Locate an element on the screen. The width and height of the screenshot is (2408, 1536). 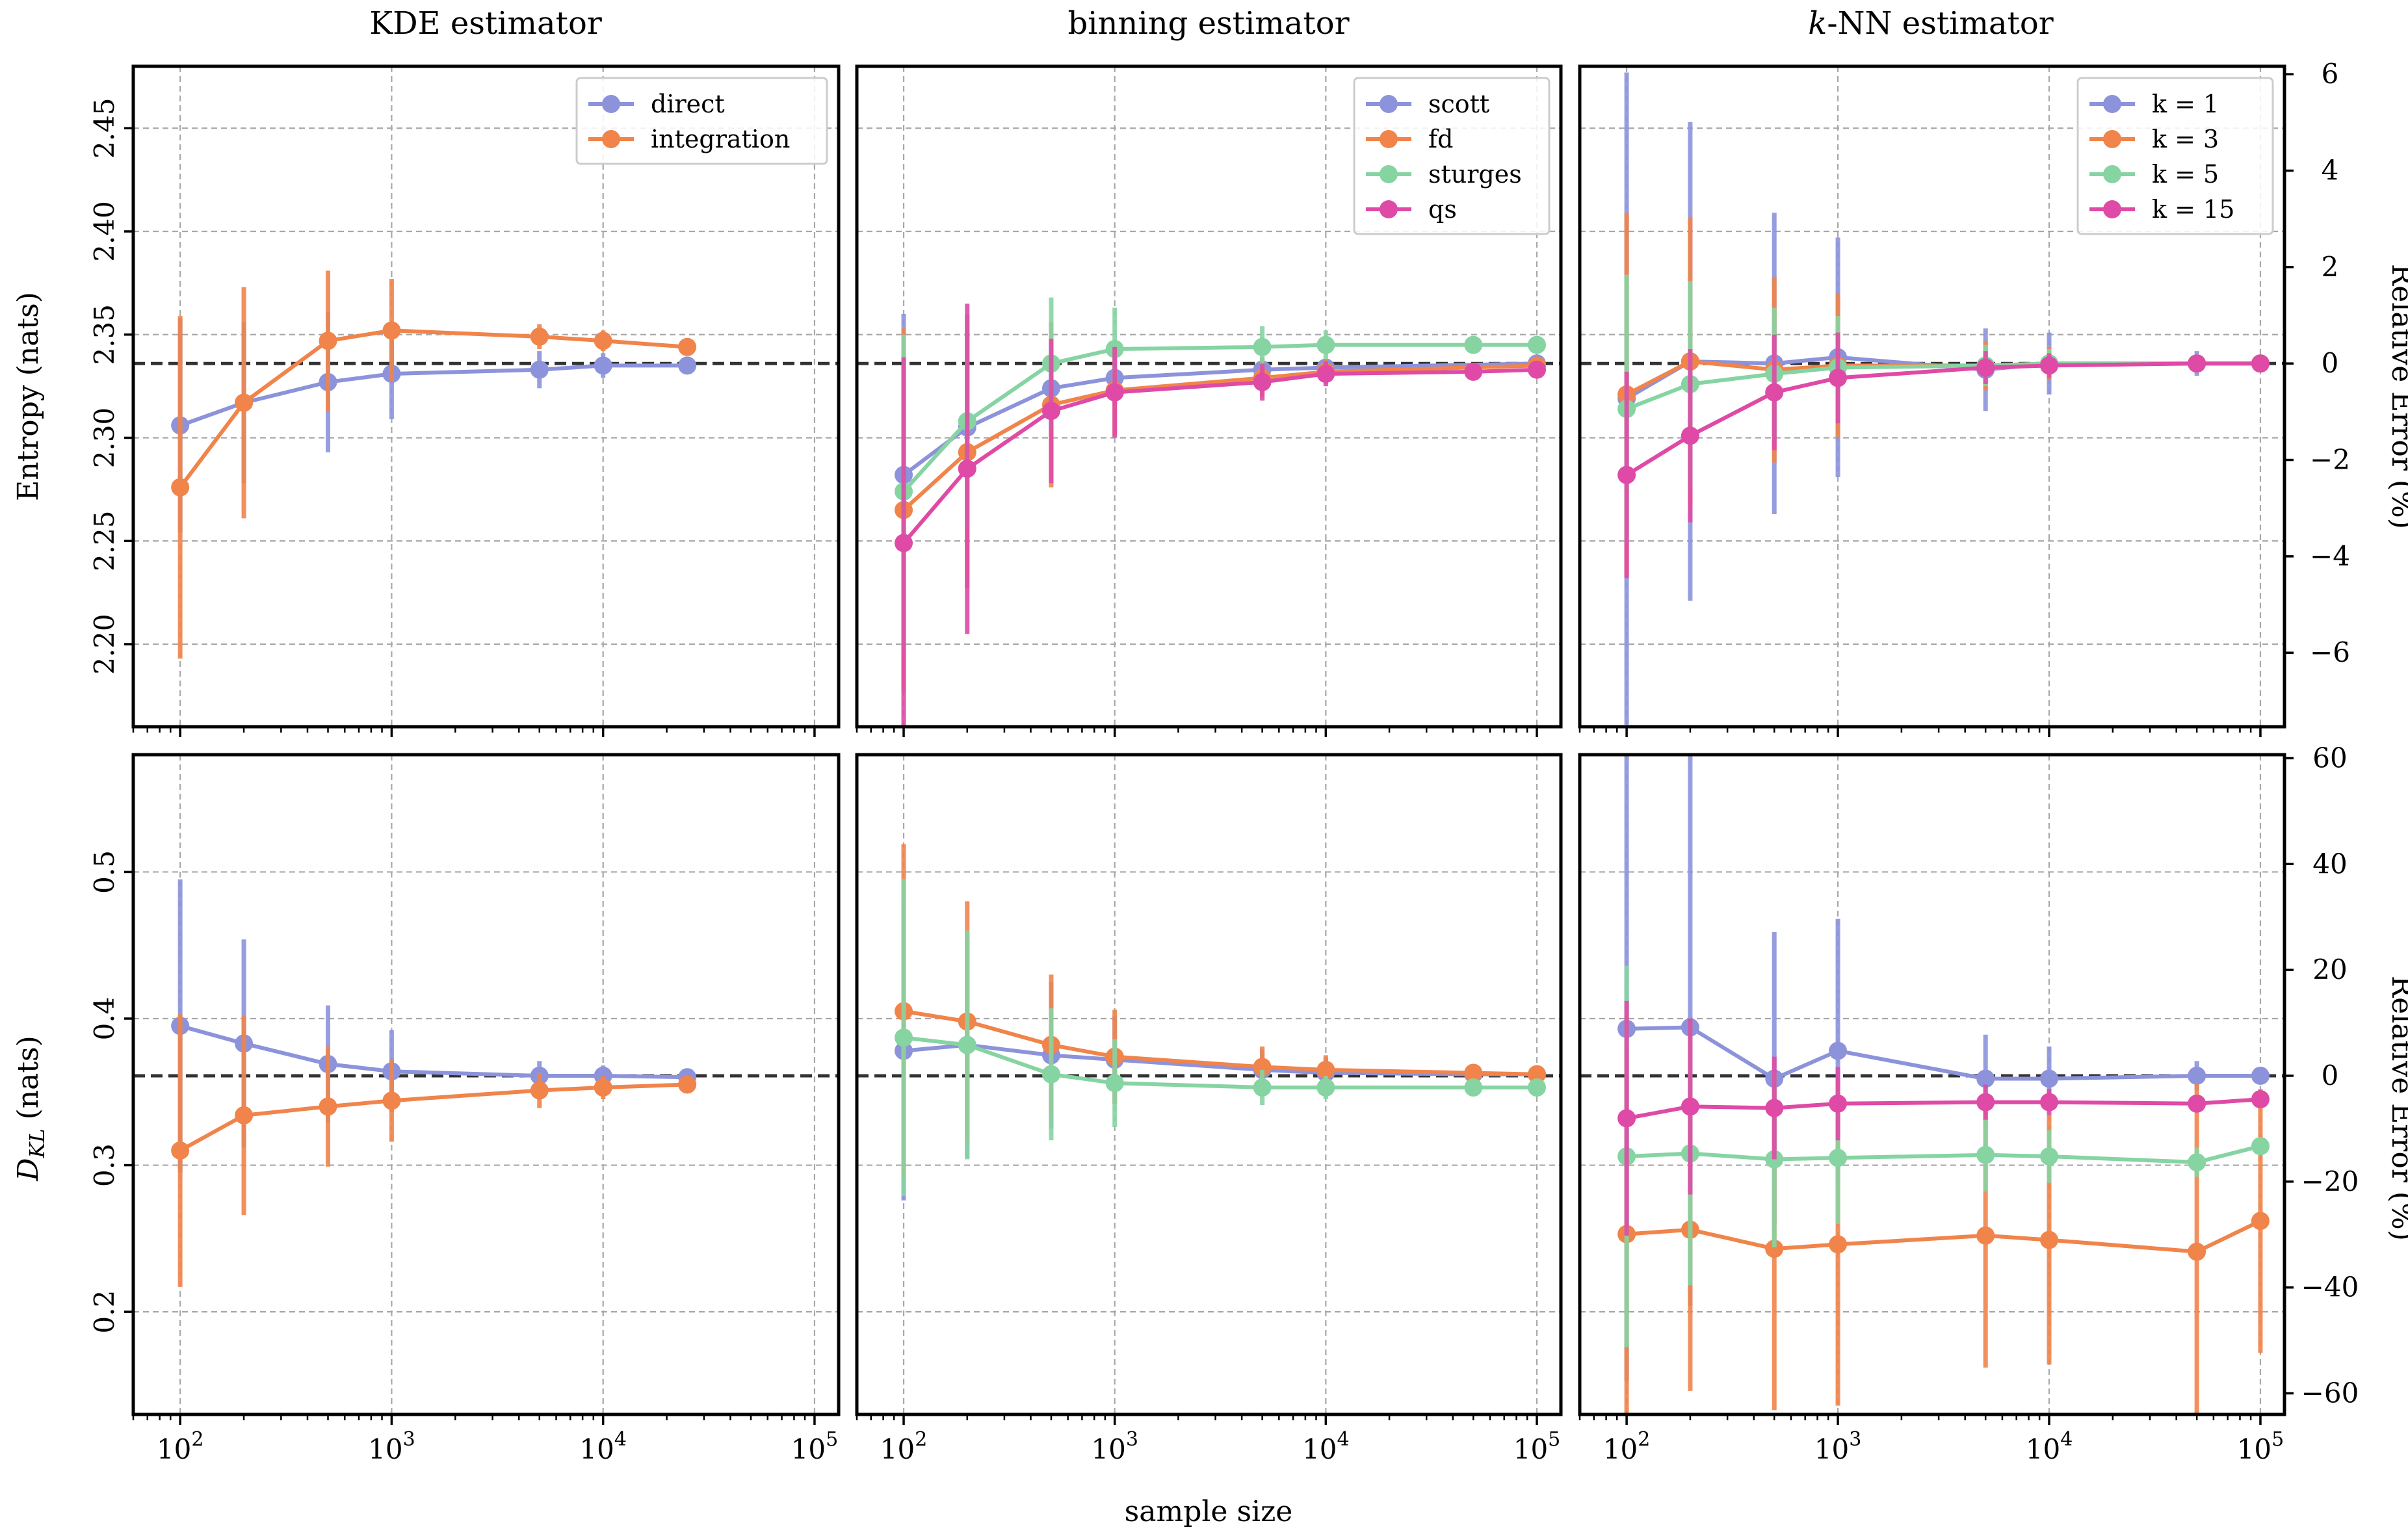
y-tick-label: 2.45 is located at coordinates (104, 128).